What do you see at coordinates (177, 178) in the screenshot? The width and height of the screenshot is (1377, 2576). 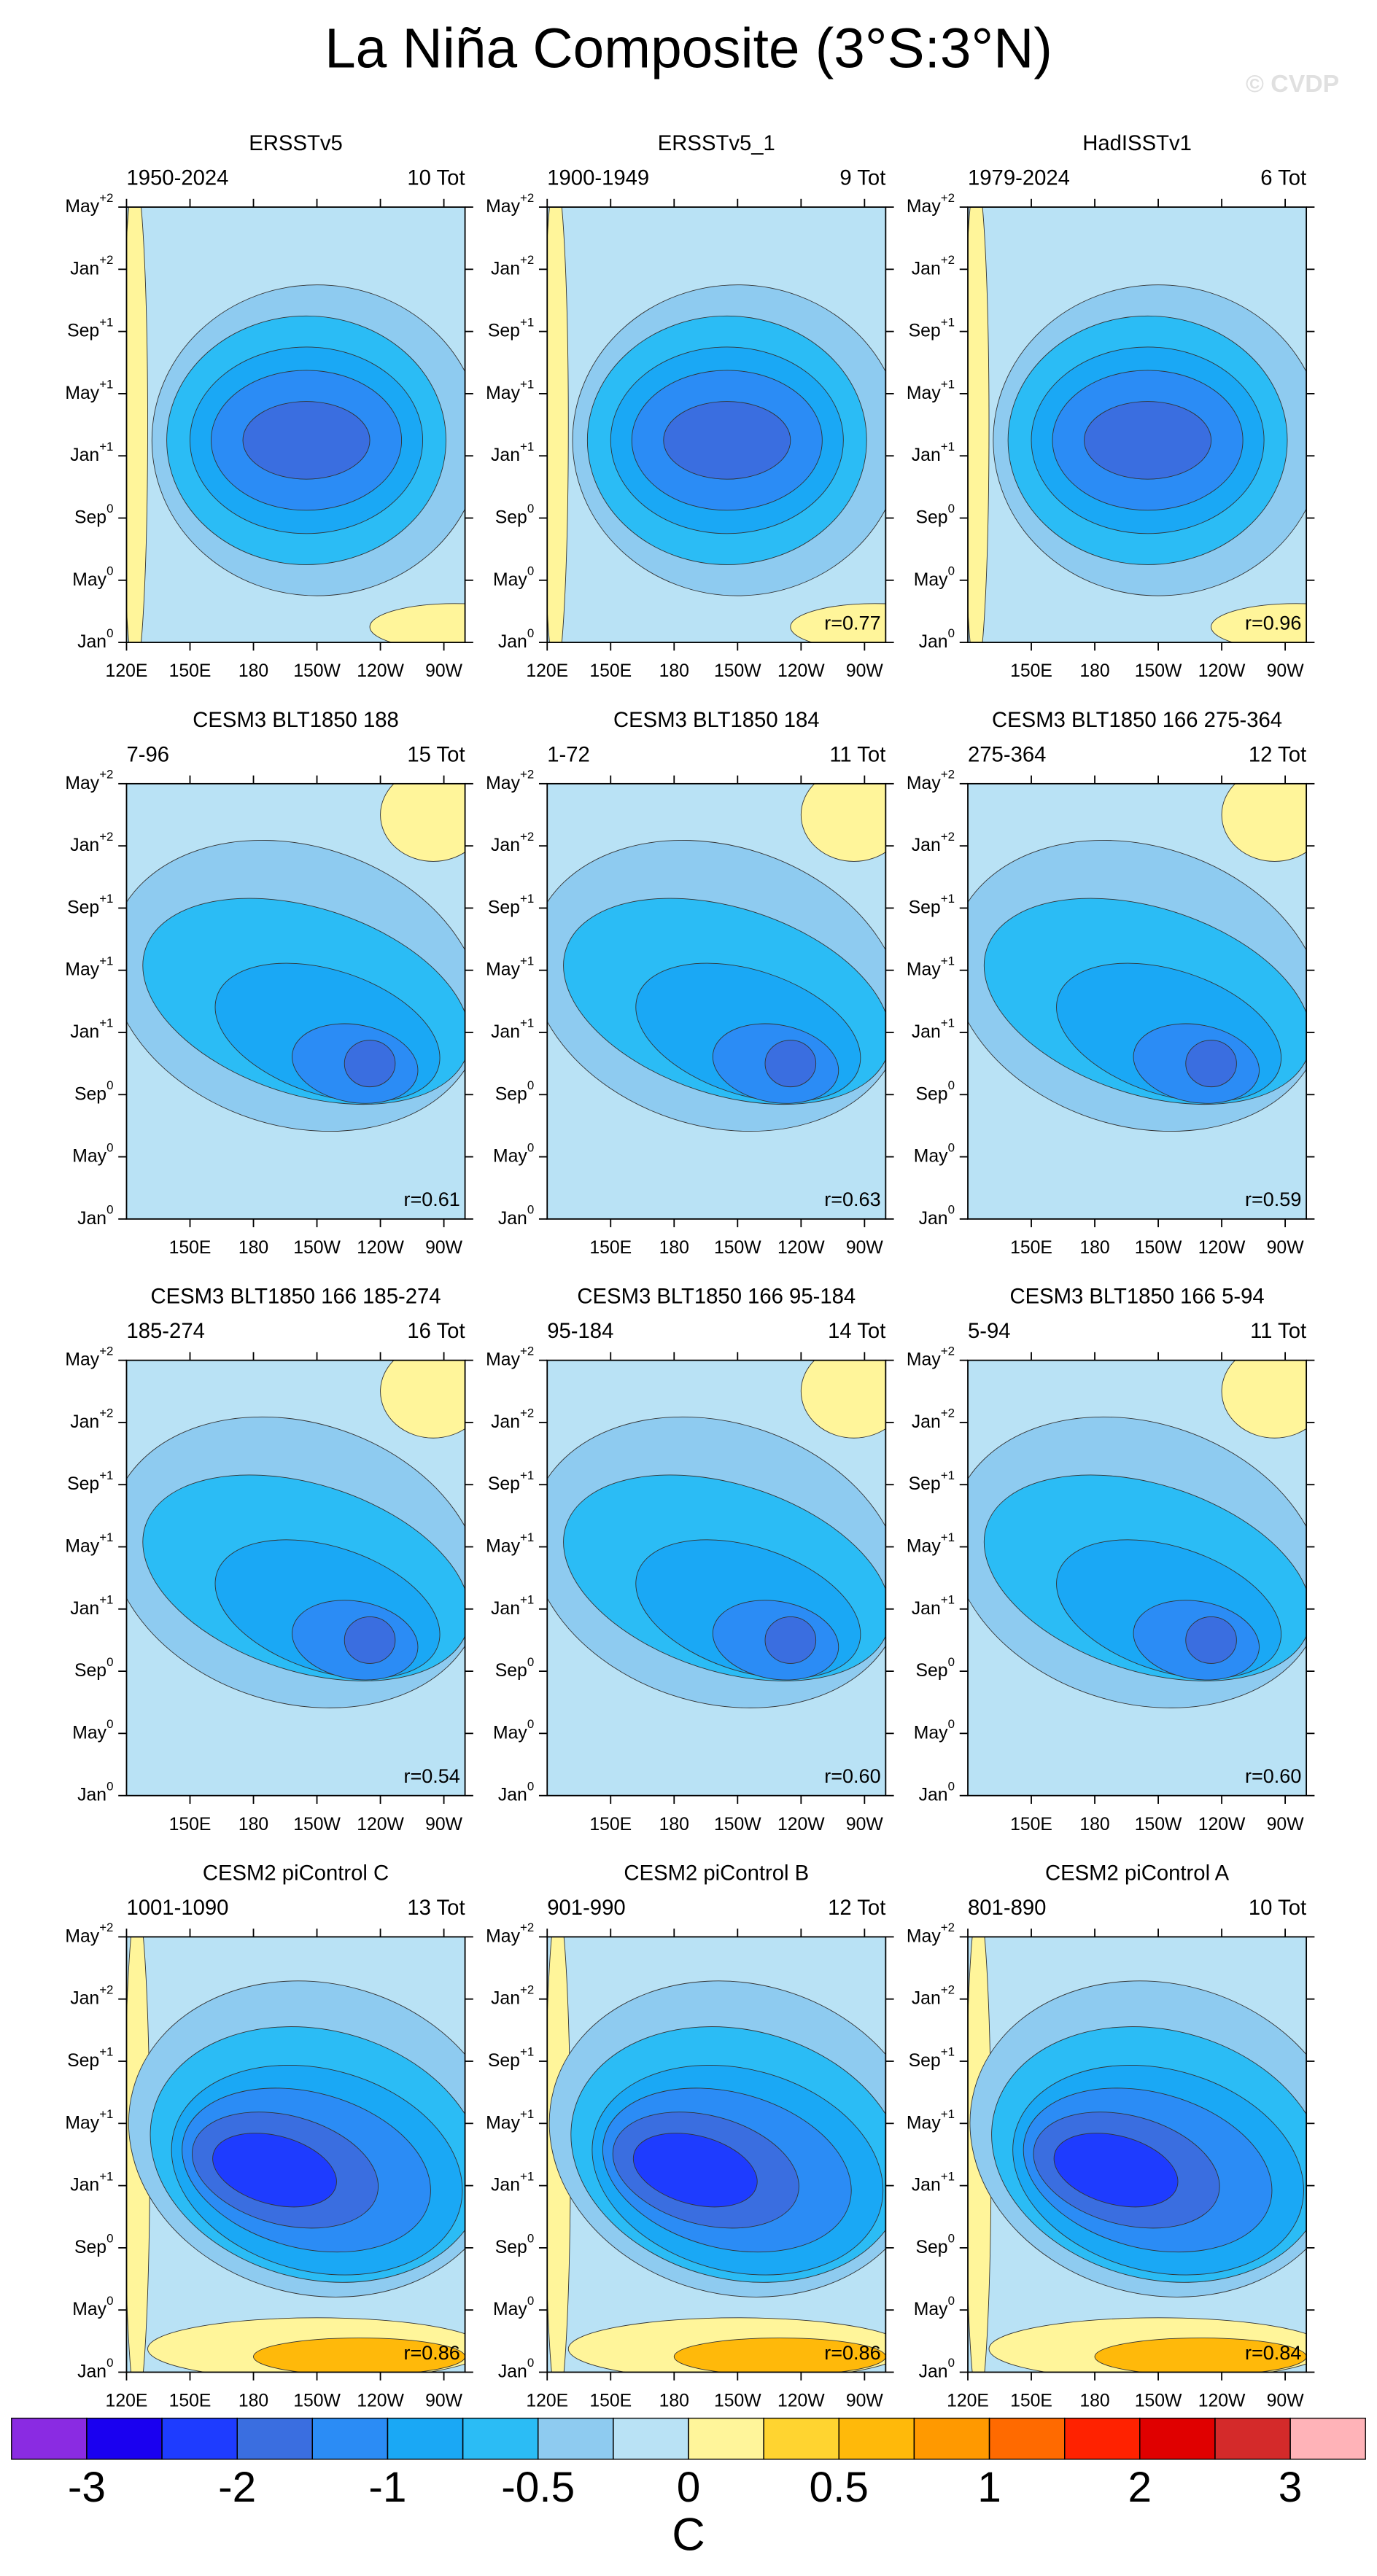 I see `panel-subtitle-left: 1950-2024` at bounding box center [177, 178].